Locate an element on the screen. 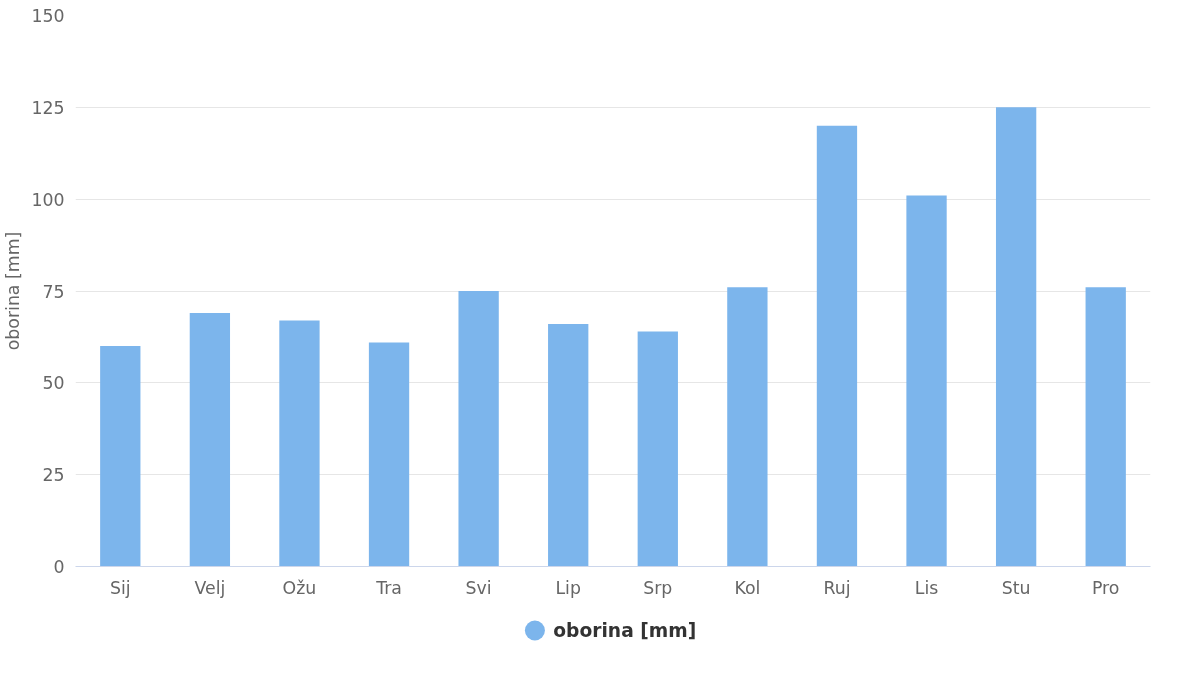 This screenshot has width=1178, height=678. y-tick-label: 125 is located at coordinates (48, 107).